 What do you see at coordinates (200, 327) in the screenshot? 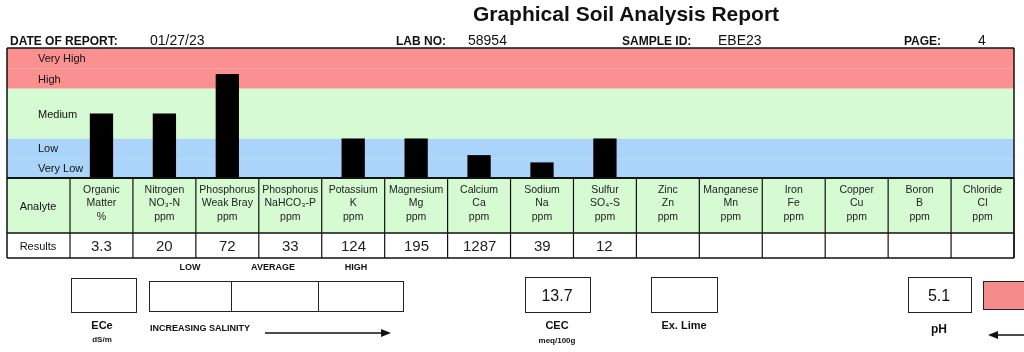
I see `text: INCREASING SALINITY` at bounding box center [200, 327].